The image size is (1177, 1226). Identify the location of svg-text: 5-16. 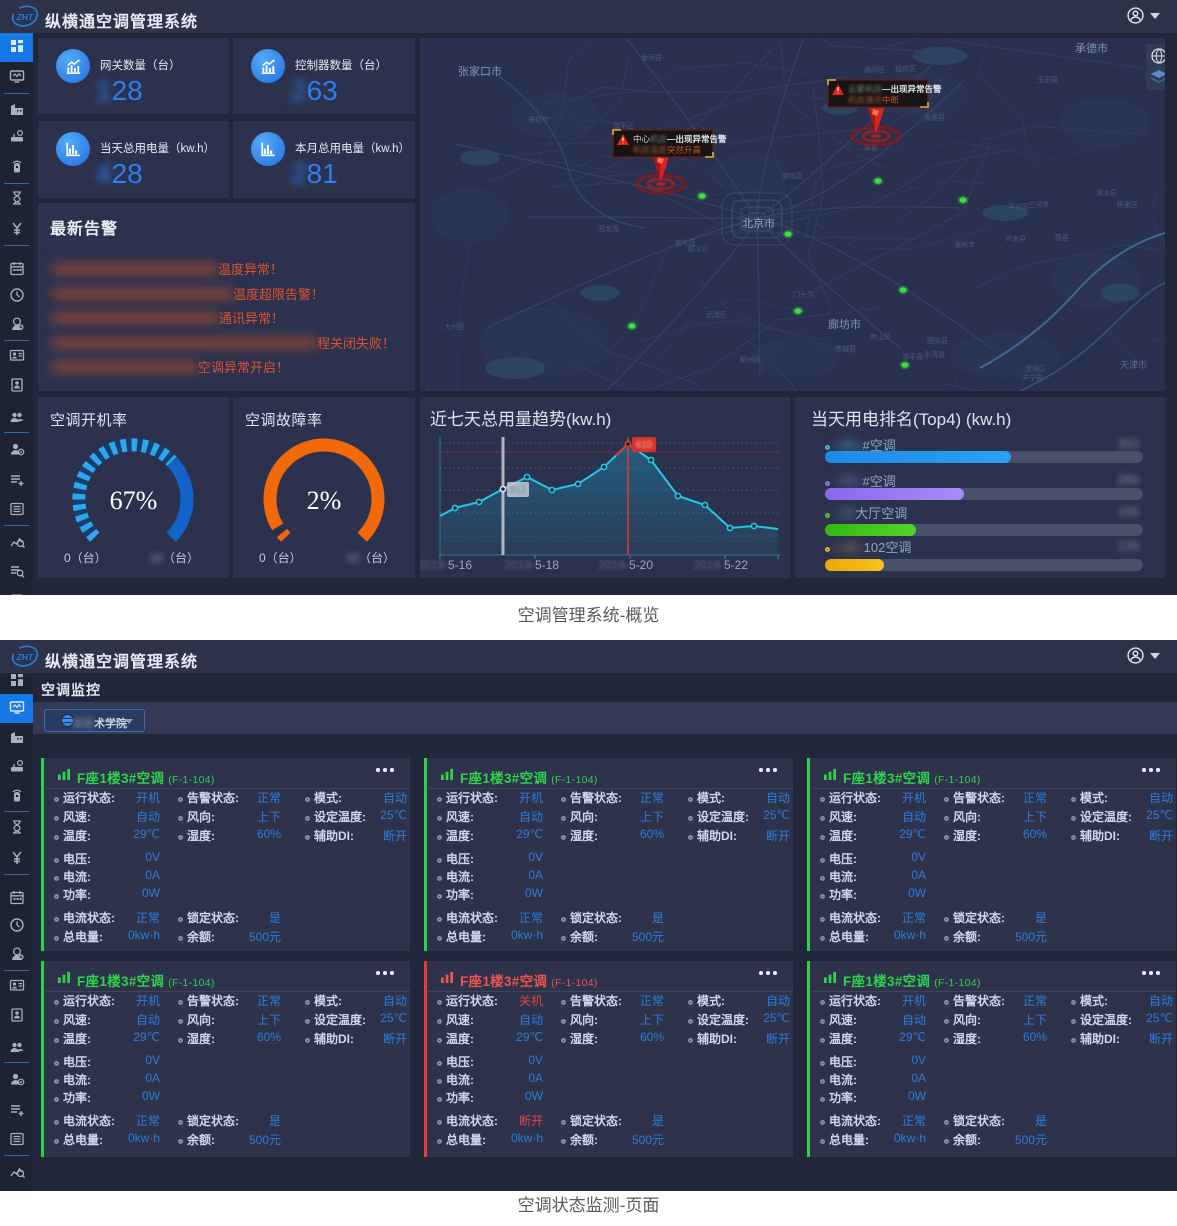
(460, 565).